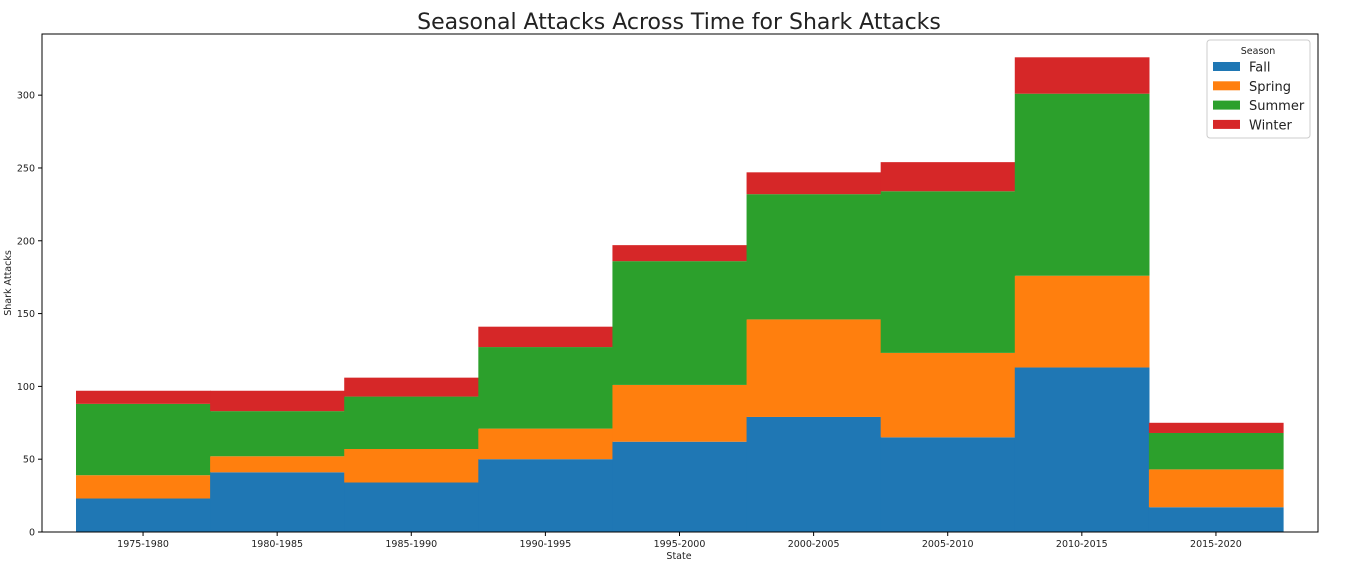 The image size is (1352, 571). What do you see at coordinates (680, 544) in the screenshot?
I see `x-tick-label: 1995-2000` at bounding box center [680, 544].